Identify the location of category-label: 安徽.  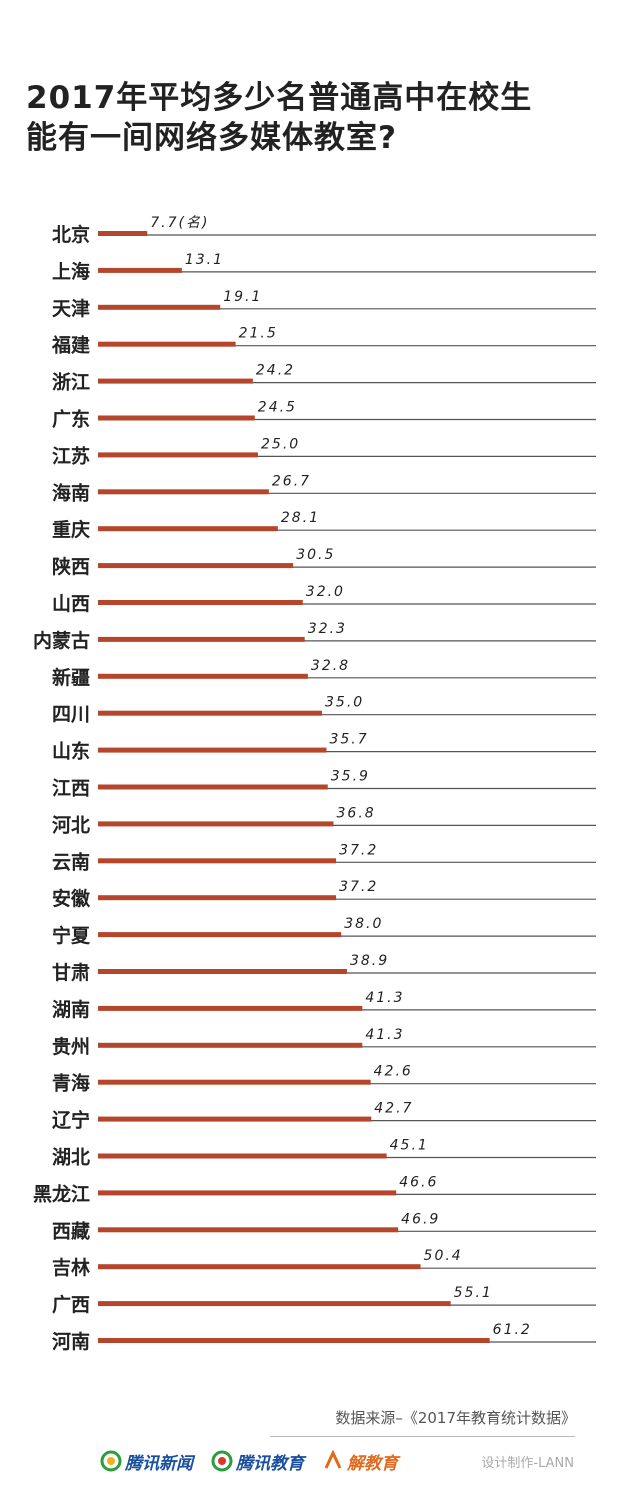
(71, 898).